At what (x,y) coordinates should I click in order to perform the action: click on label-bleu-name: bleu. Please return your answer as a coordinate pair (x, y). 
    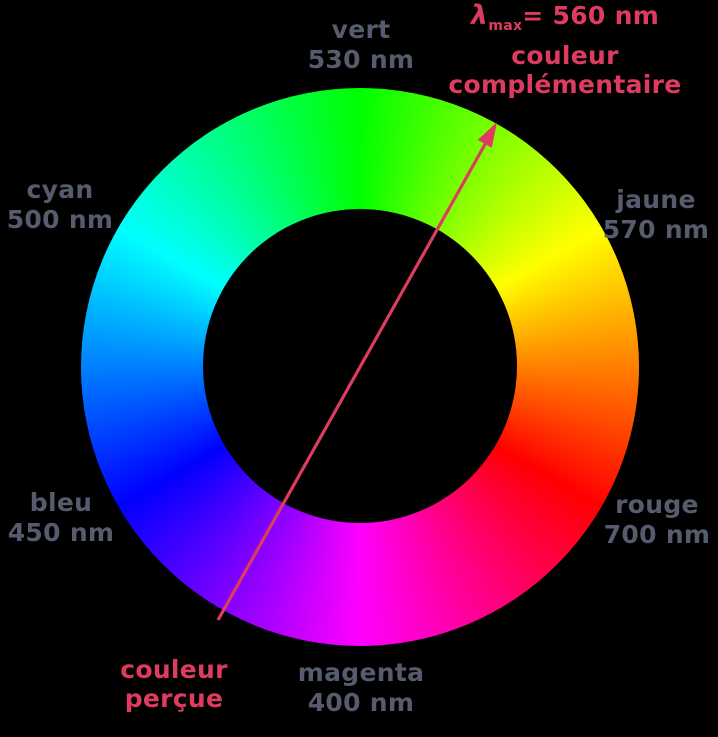
    Looking at the image, I should click on (61, 502).